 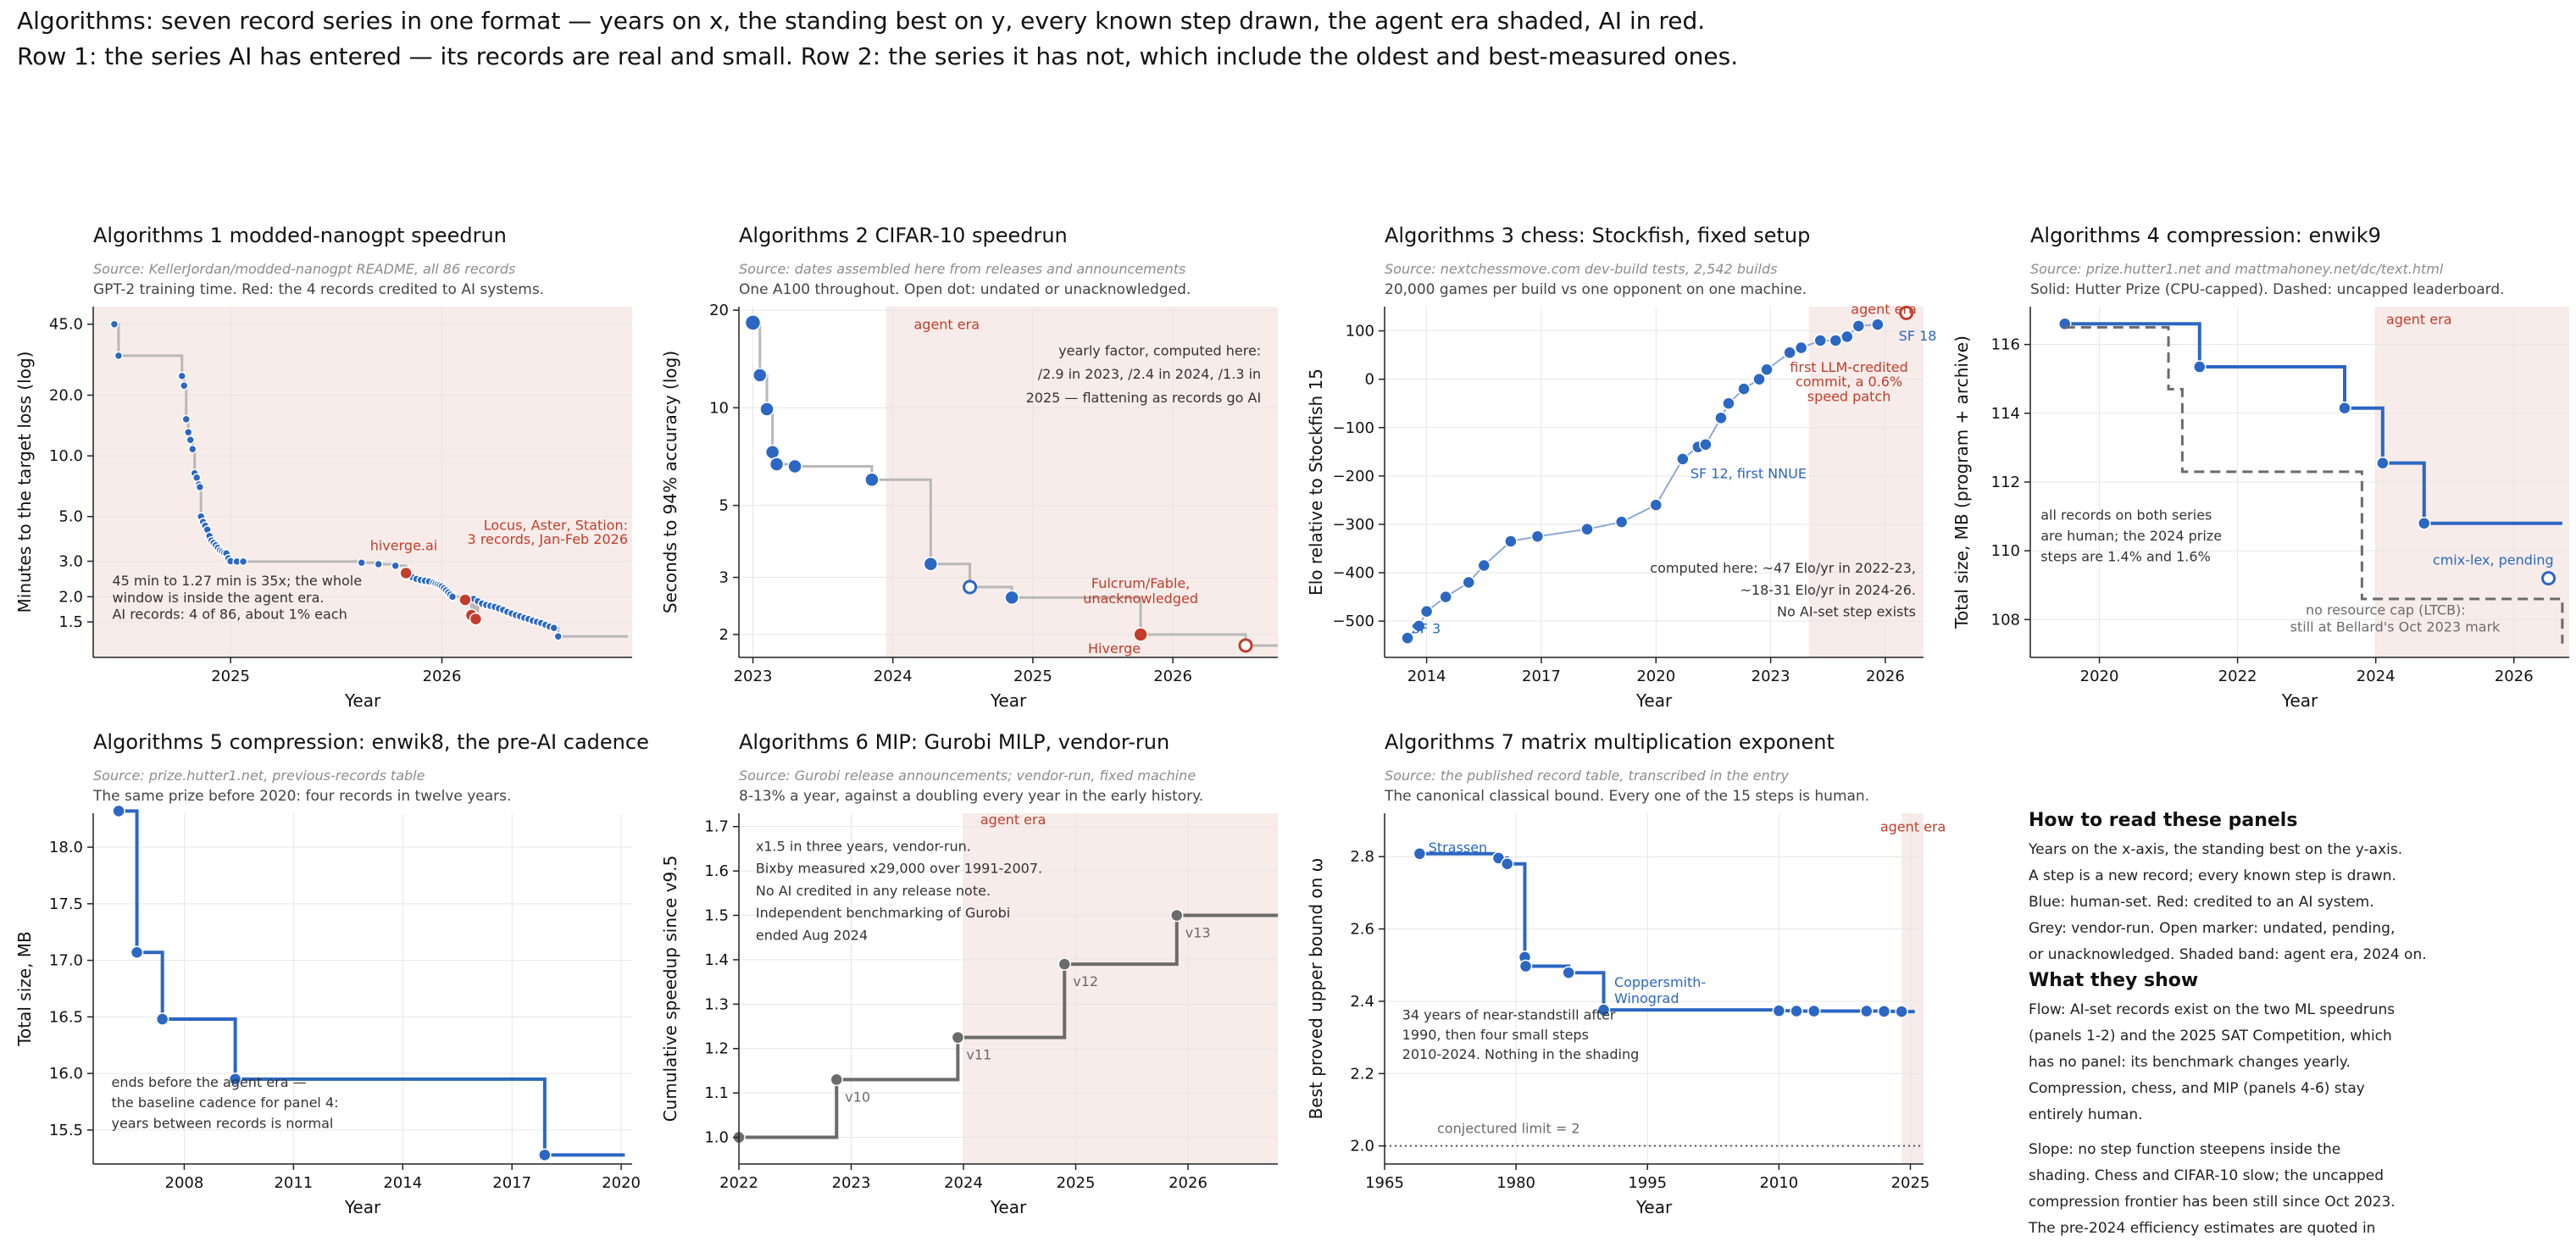 I want to click on y-tick-label: 1.3, so click(x=716, y=1004).